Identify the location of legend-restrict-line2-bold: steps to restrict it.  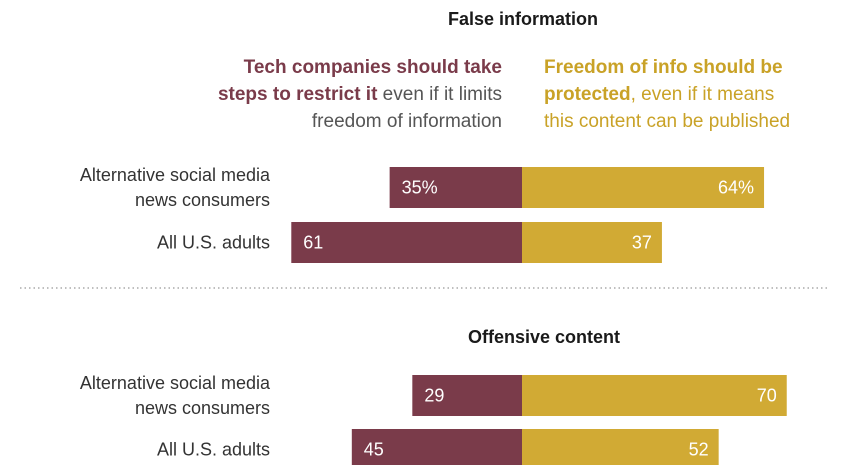
(298, 94).